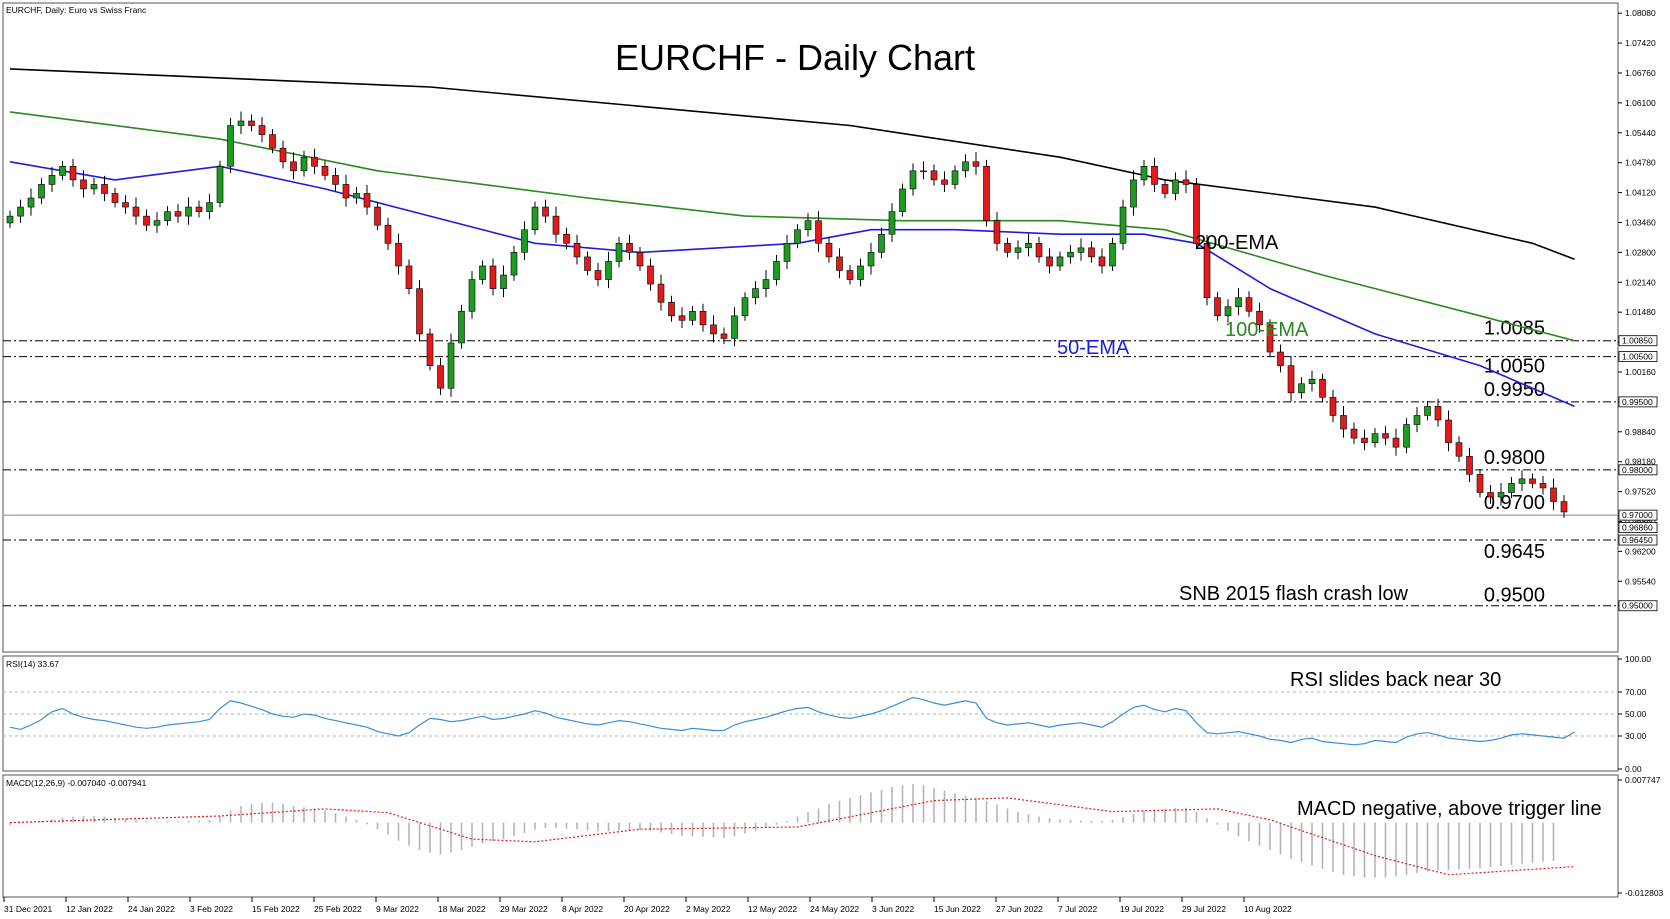  Describe the element at coordinates (827, 714) in the screenshot. I see `rsi-panel: 100.00 70.00 50.00 30.00 0.00` at that location.